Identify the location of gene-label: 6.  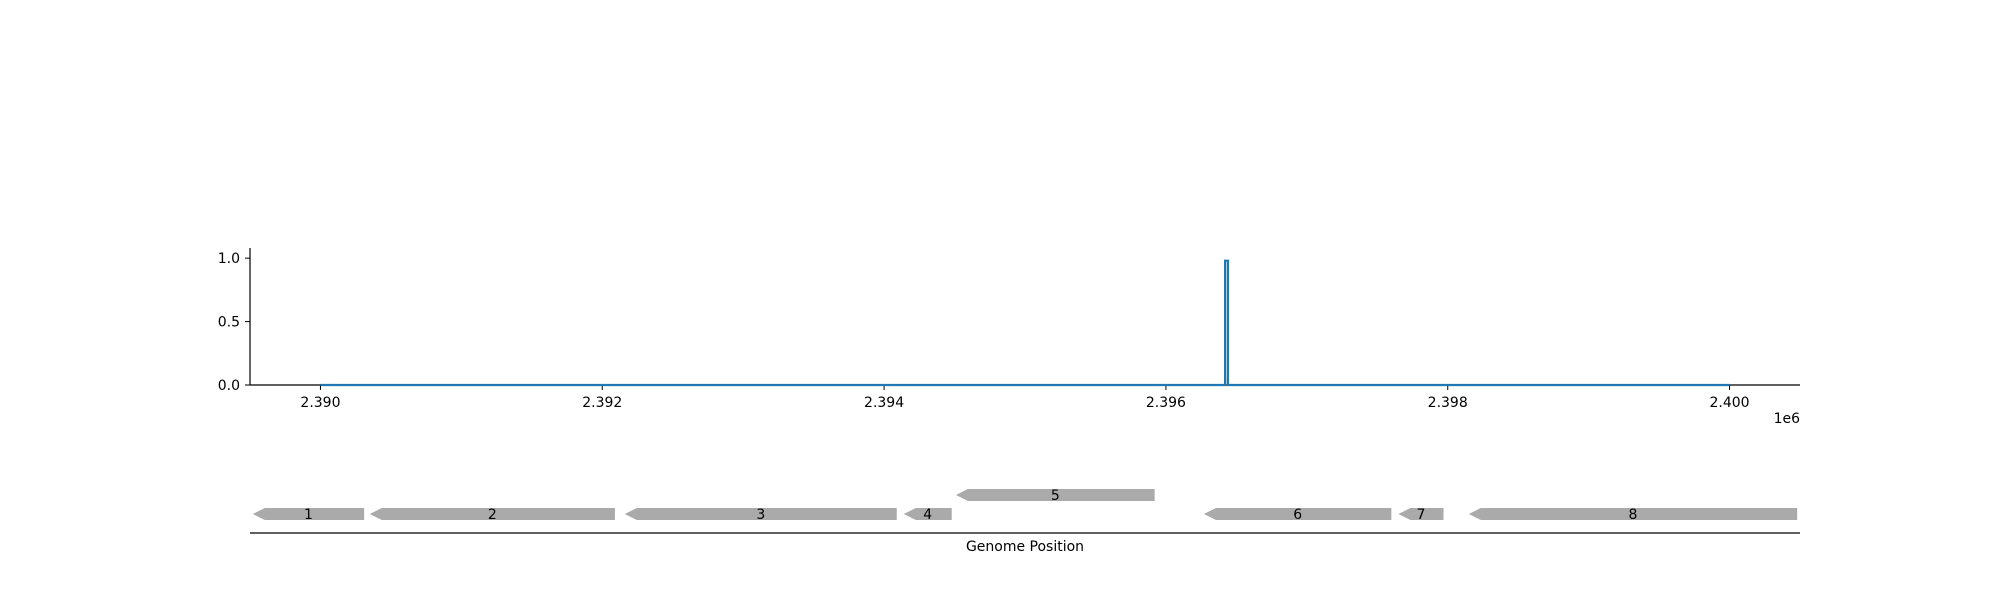
(1297, 515).